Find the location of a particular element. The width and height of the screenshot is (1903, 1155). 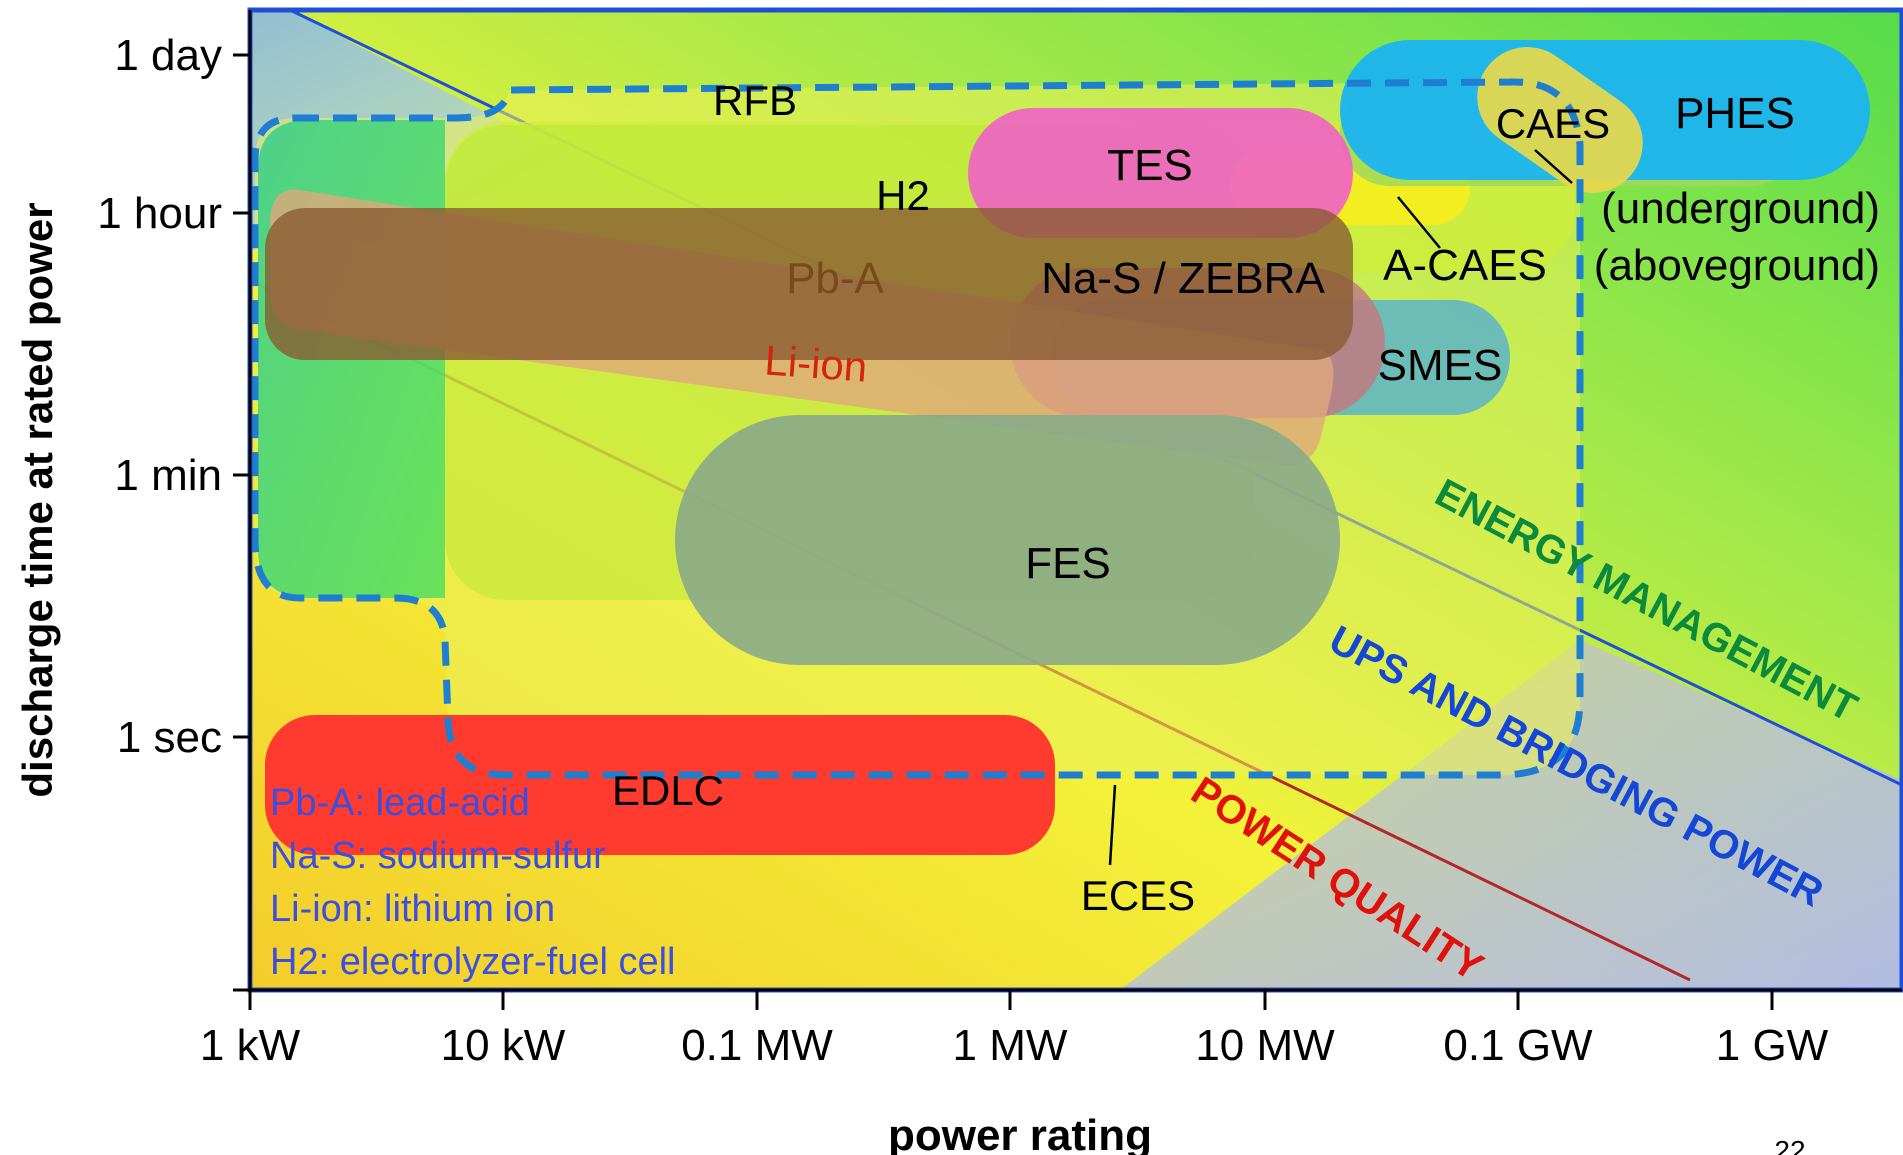

smes-label: SMES is located at coordinates (1440, 365).